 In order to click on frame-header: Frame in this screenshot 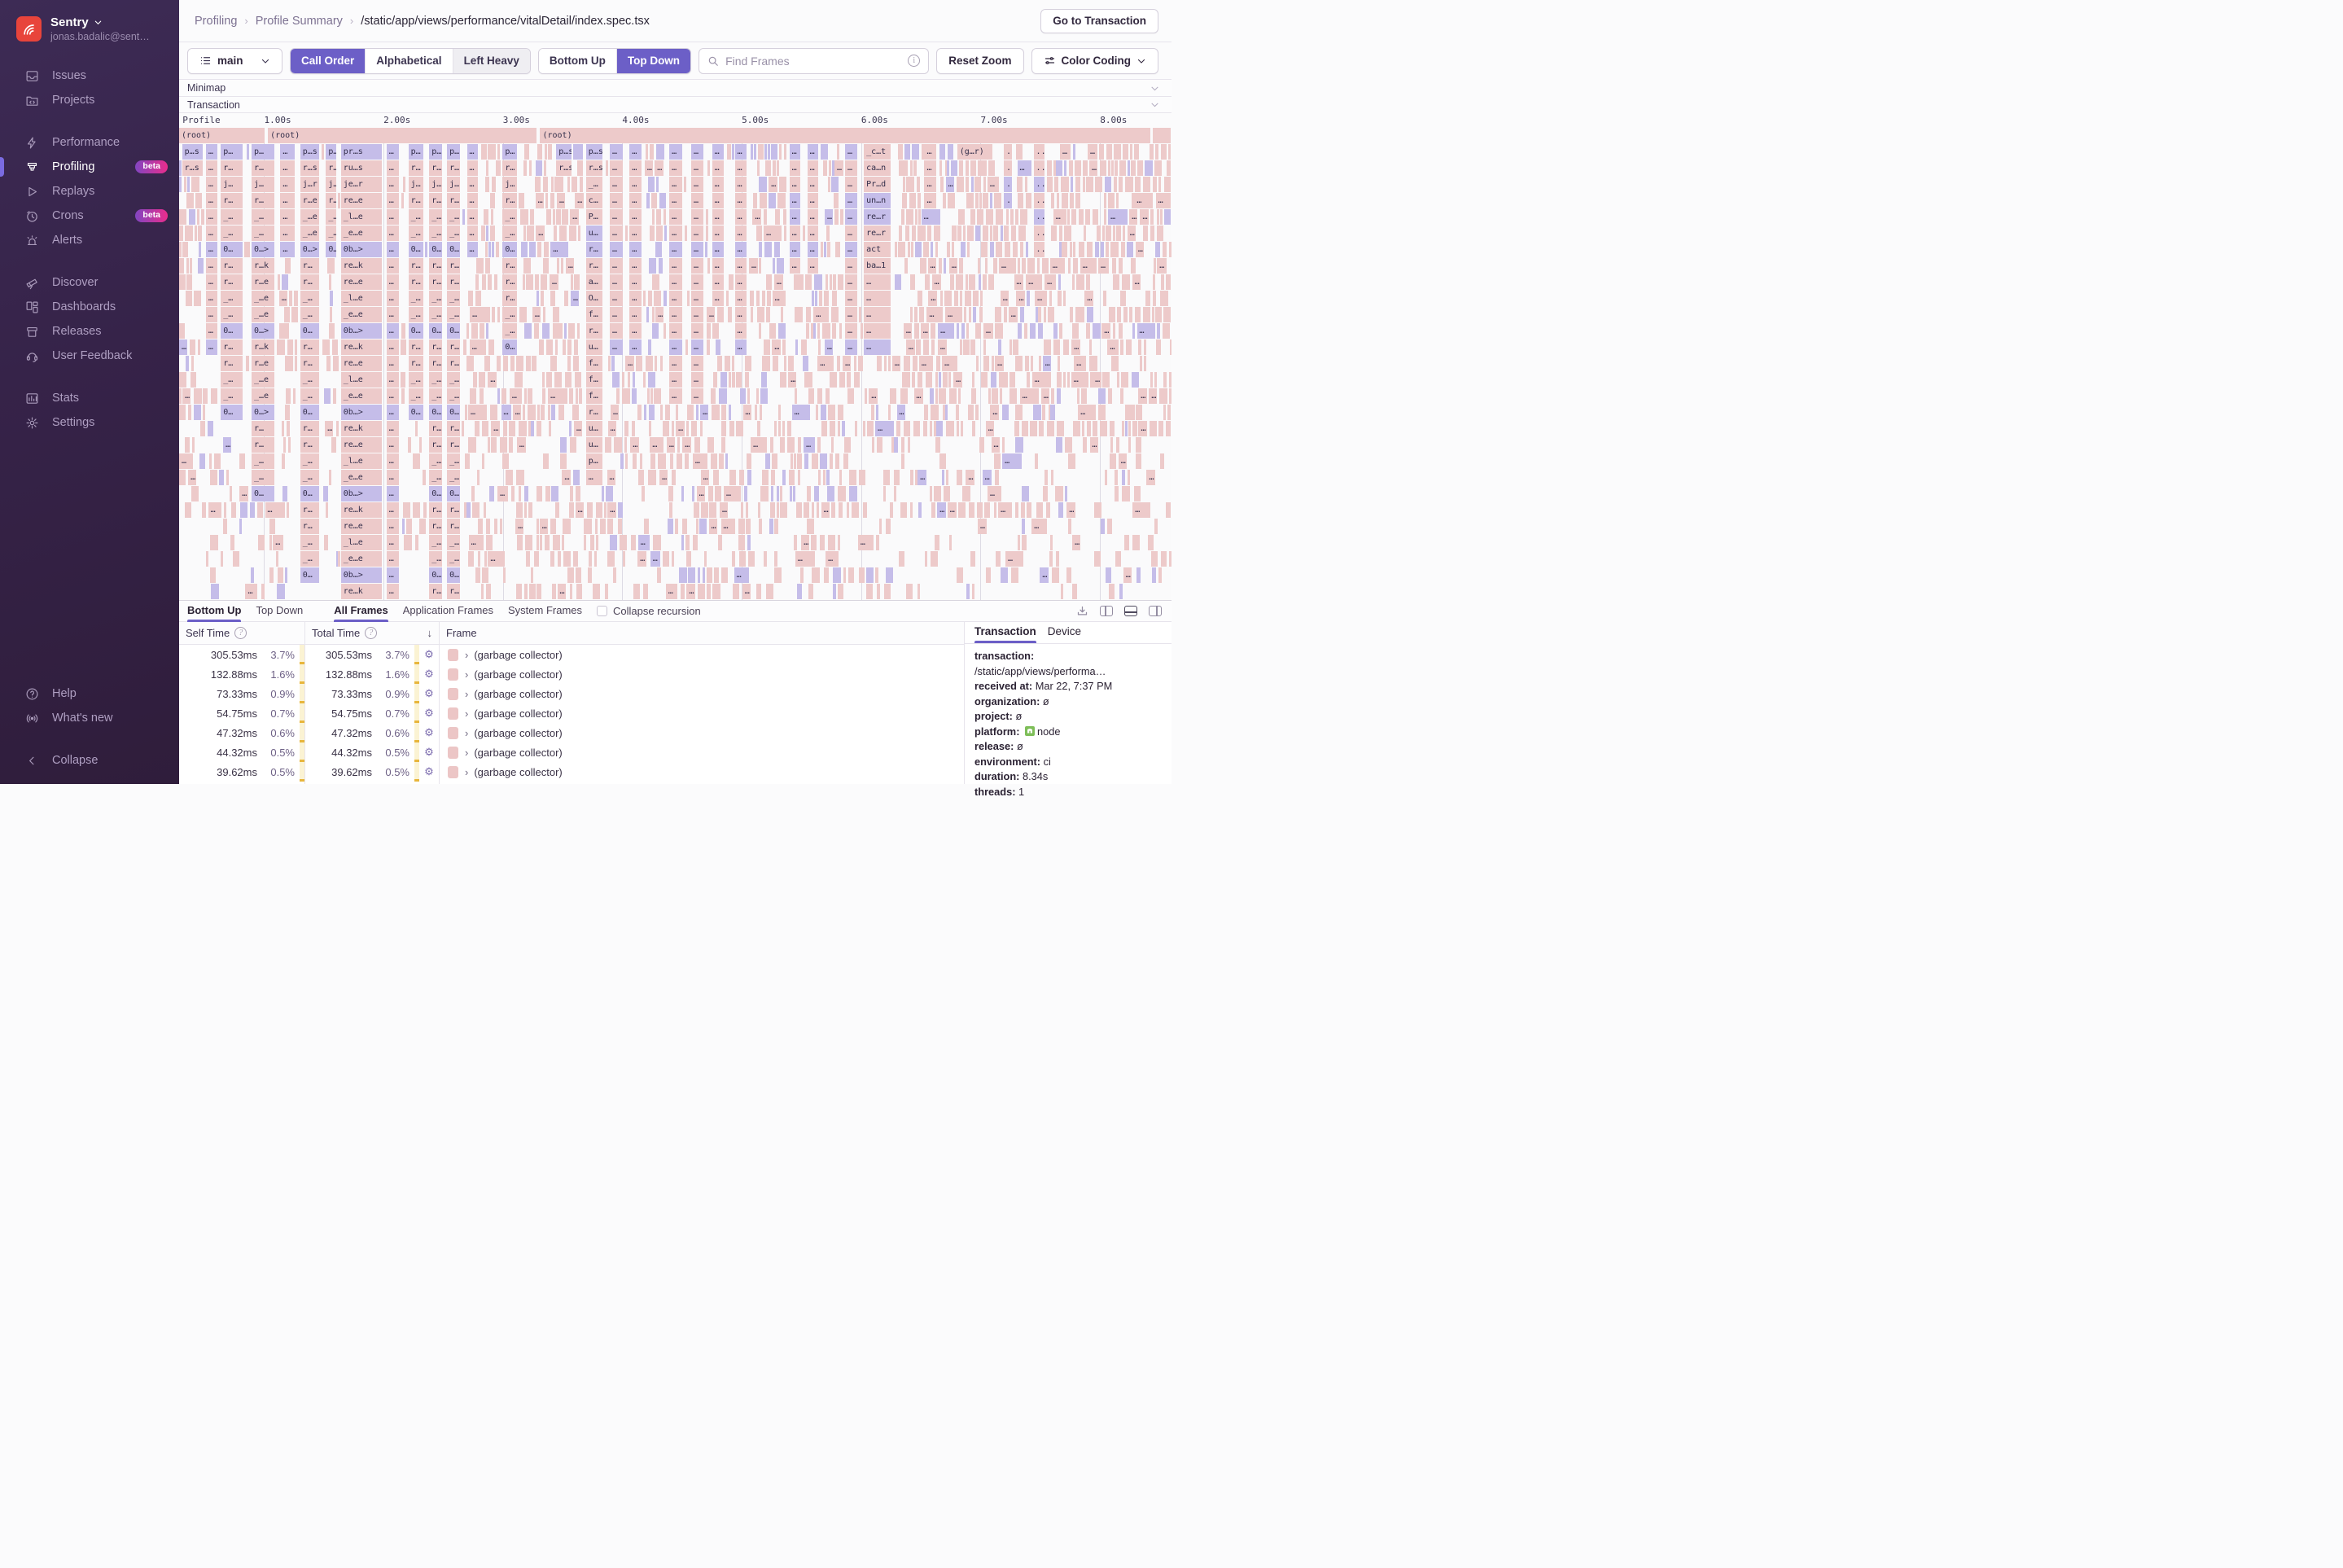, I will do `click(702, 633)`.